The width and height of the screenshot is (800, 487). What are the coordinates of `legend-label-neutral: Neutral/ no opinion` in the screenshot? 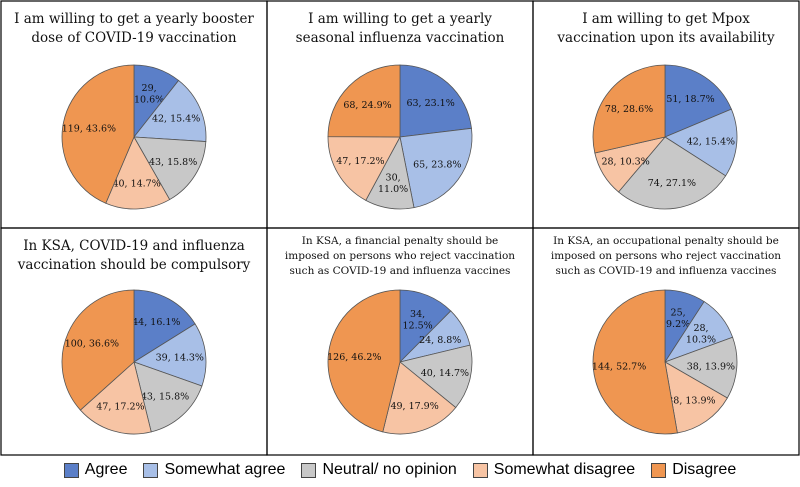 It's located at (389, 469).